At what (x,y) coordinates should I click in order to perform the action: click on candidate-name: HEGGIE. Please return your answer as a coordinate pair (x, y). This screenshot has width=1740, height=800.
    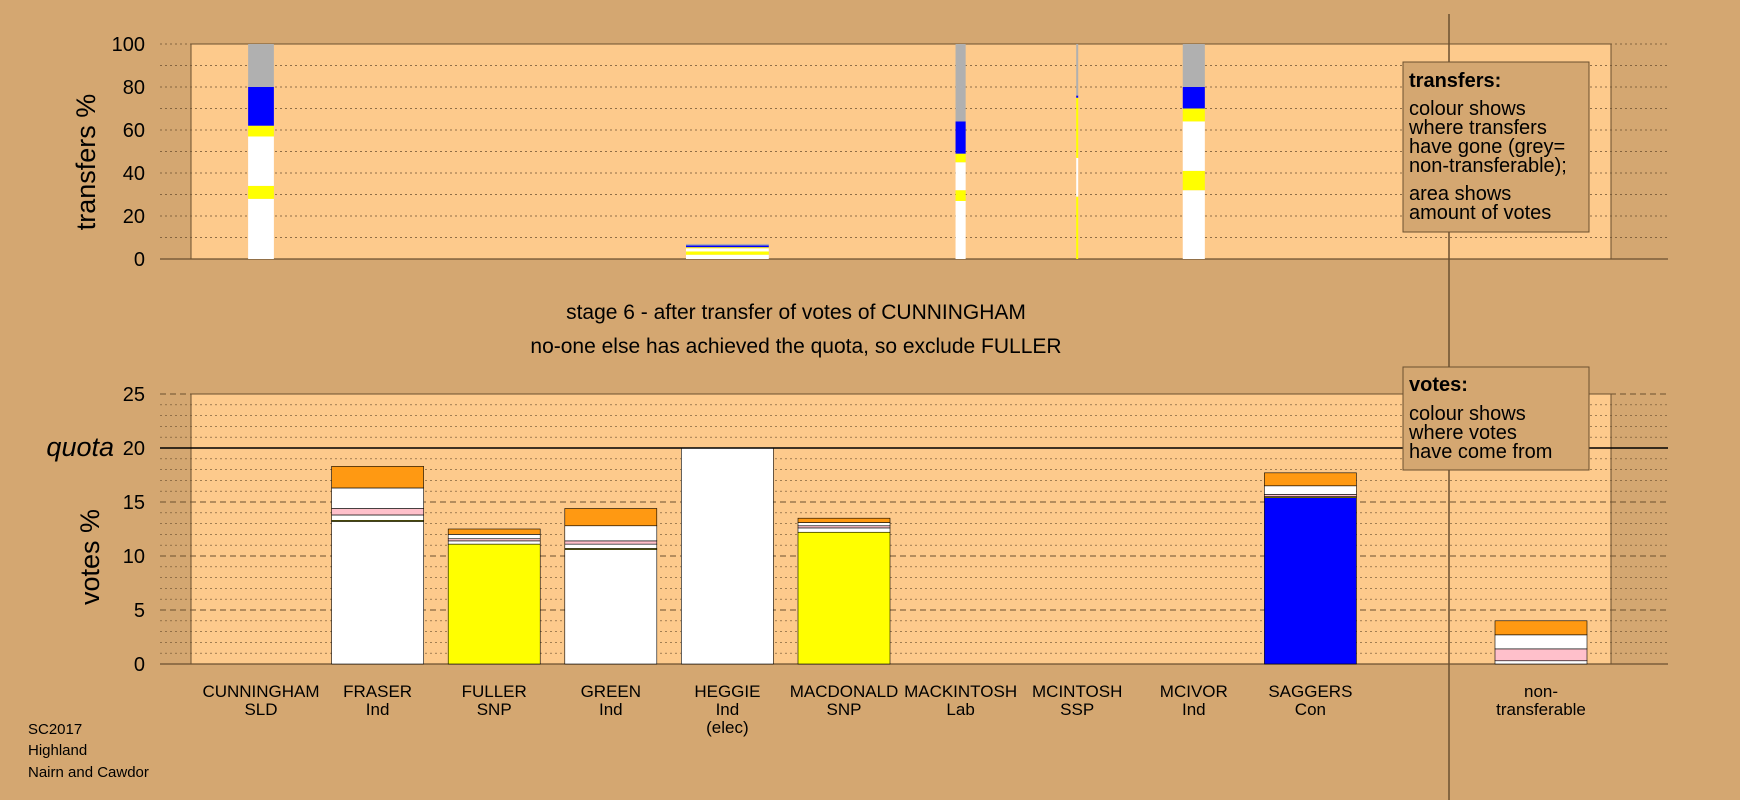
    Looking at the image, I should click on (727, 691).